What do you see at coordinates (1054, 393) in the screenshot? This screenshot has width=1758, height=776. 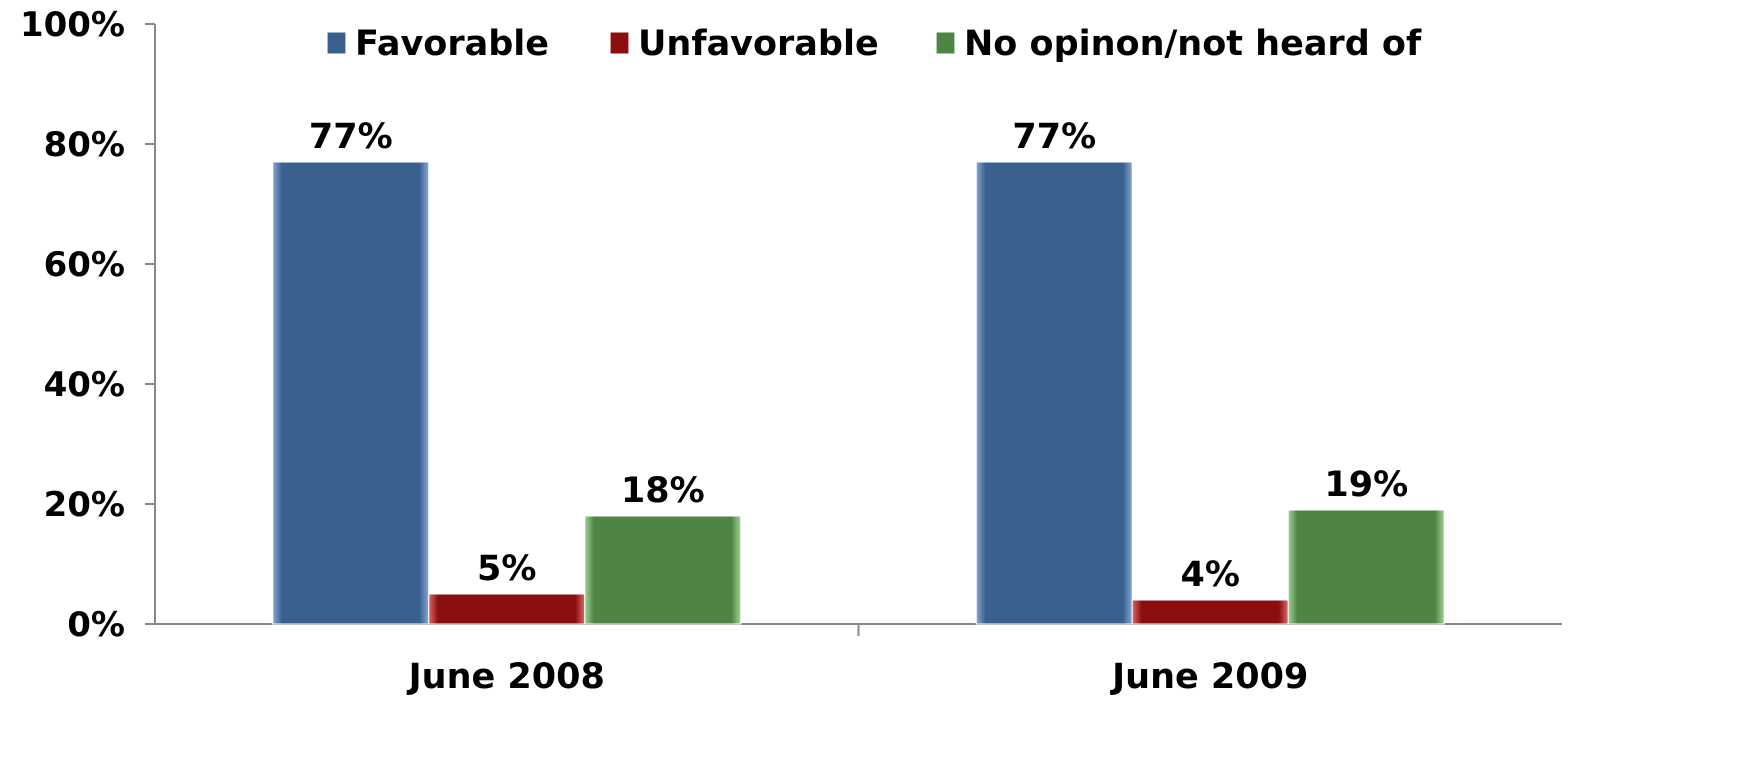 I see `bar-favorable-june-2009` at bounding box center [1054, 393].